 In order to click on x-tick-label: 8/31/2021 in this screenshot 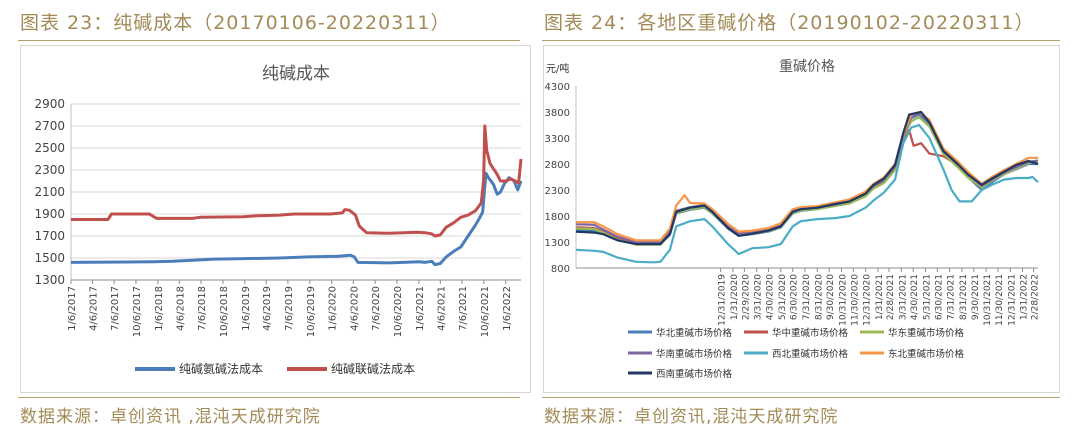, I will do `click(964, 297)`.